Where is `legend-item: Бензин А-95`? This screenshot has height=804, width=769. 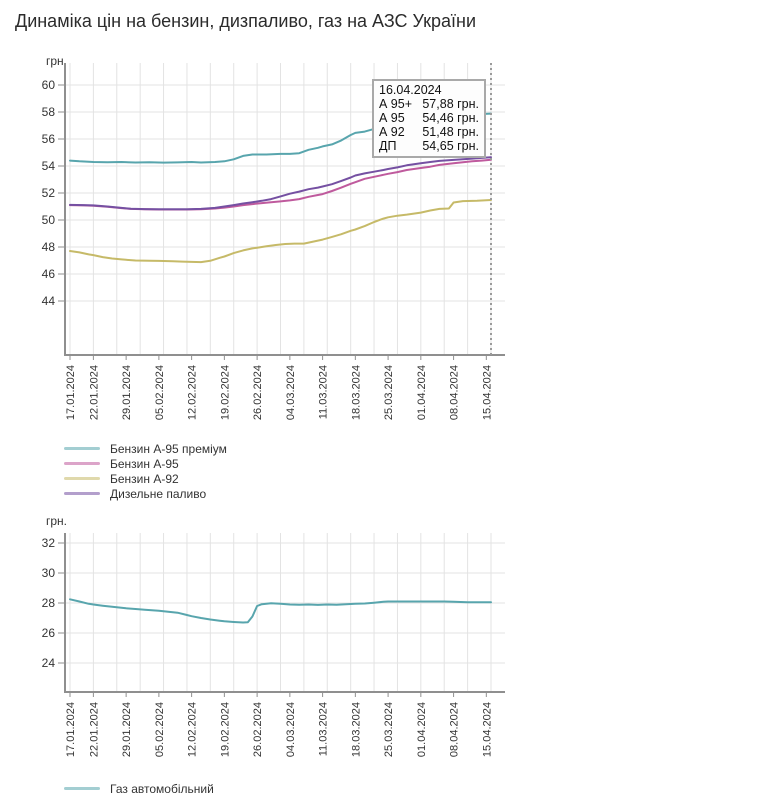
legend-item: Бензин А-95 is located at coordinates (145, 463).